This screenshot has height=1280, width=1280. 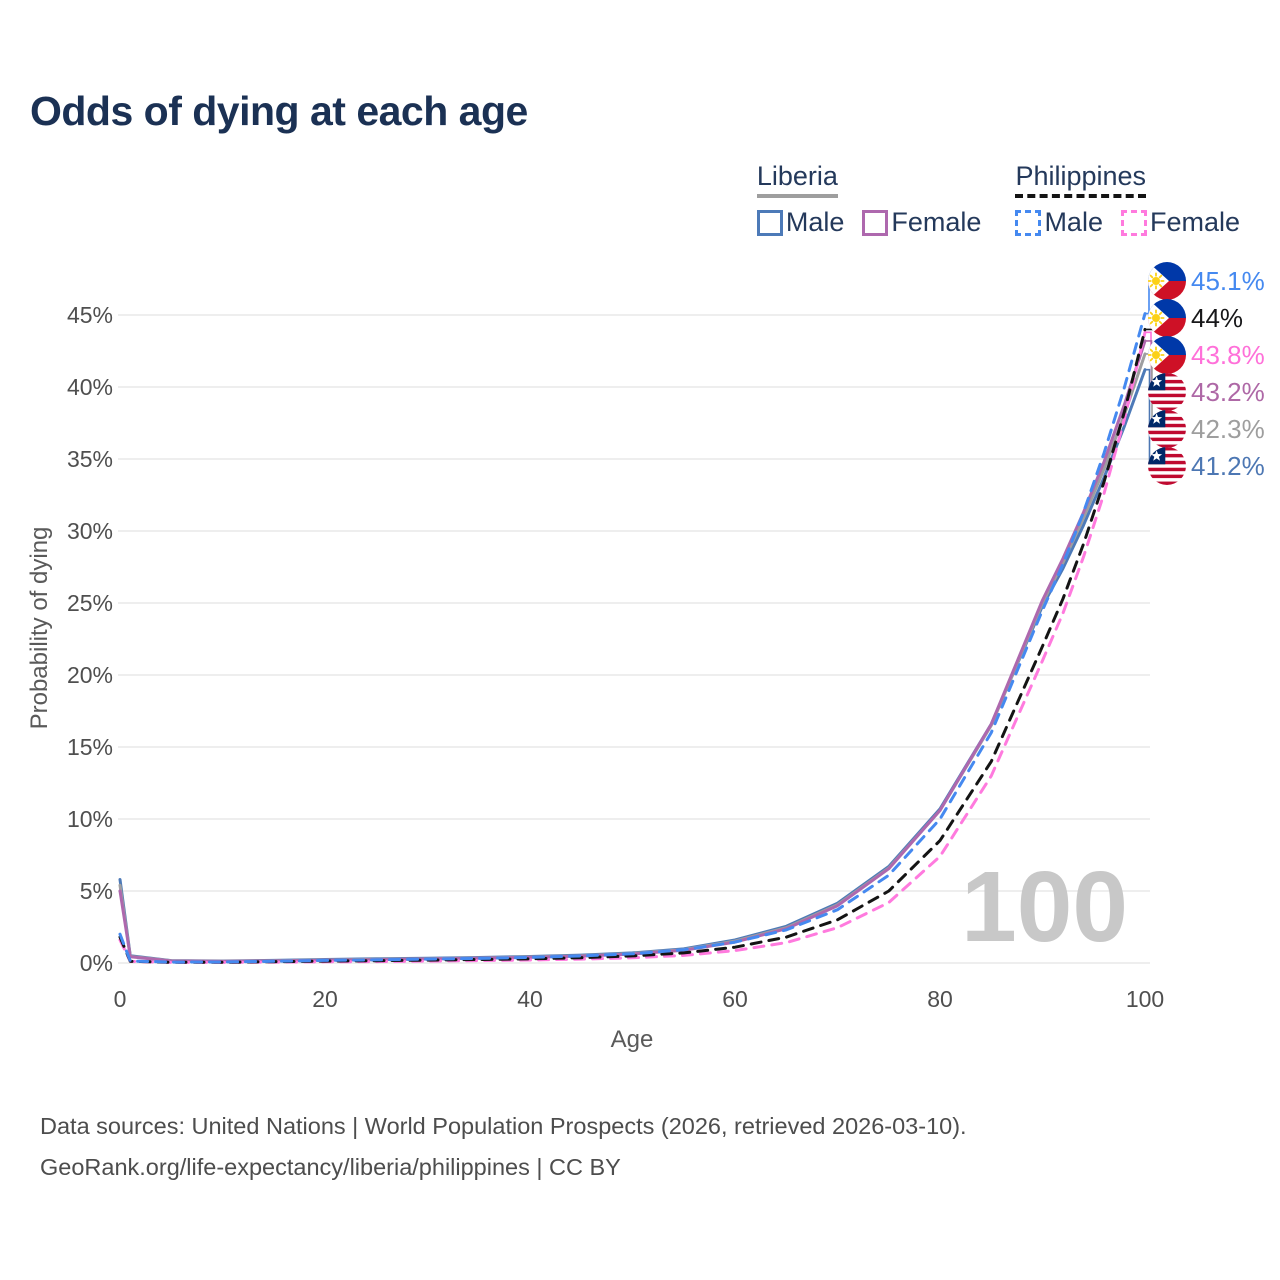 What do you see at coordinates (639, 999) in the screenshot?
I see `x-axis-ticks: 0 20 40 60 80 100` at bounding box center [639, 999].